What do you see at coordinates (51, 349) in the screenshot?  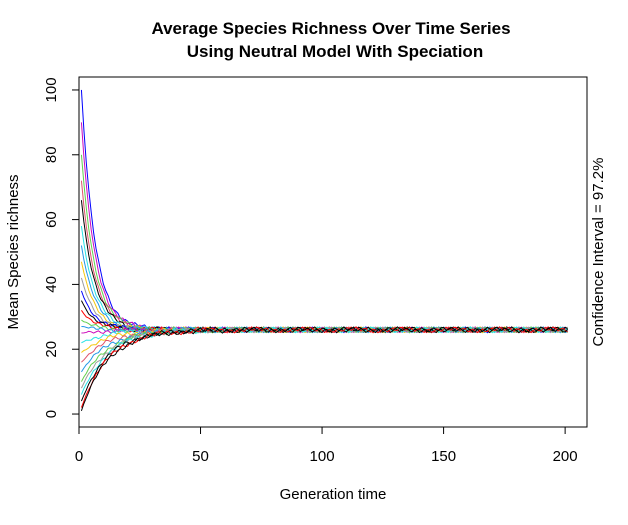 I see `y-tick-label: 20` at bounding box center [51, 349].